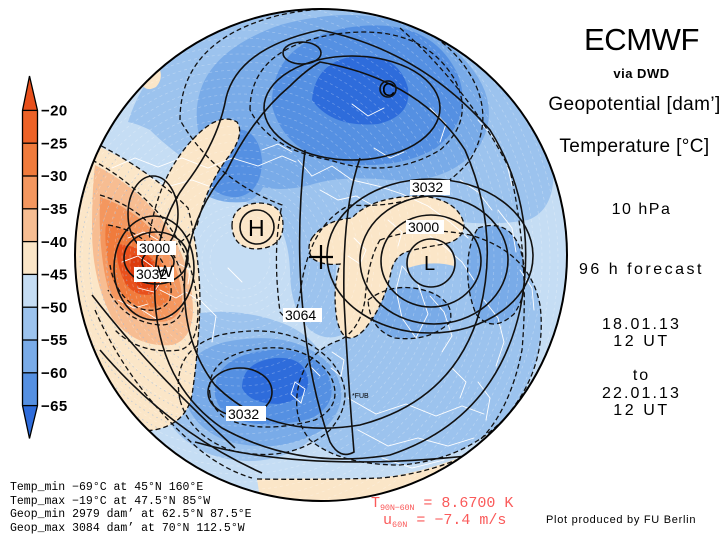  Describe the element at coordinates (54, 209) in the screenshot. I see `svg-text: −35` at that location.